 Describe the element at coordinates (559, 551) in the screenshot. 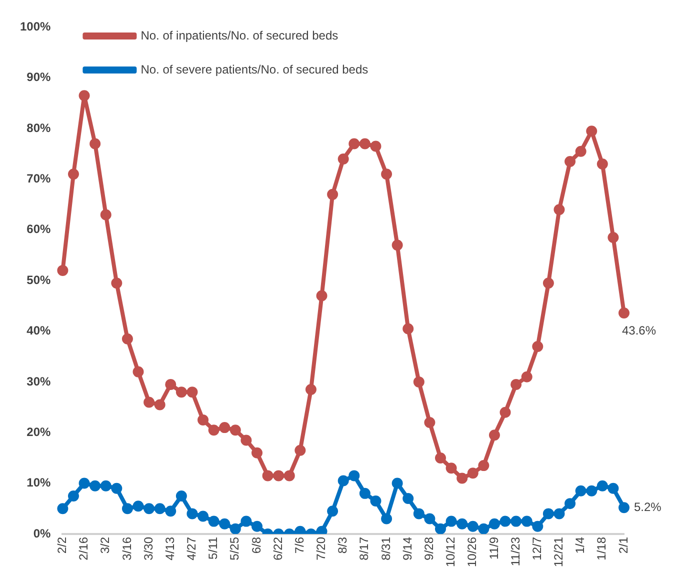

I see `x-tick-label: 12/21` at that location.